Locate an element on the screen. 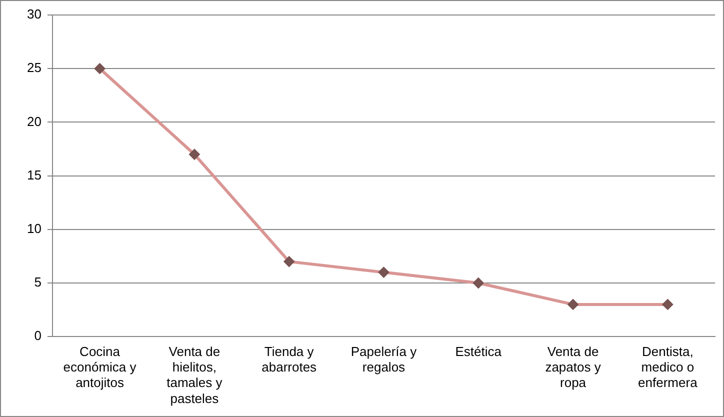 The width and height of the screenshot is (724, 417). y-tick-label: 25 is located at coordinates (34, 68).